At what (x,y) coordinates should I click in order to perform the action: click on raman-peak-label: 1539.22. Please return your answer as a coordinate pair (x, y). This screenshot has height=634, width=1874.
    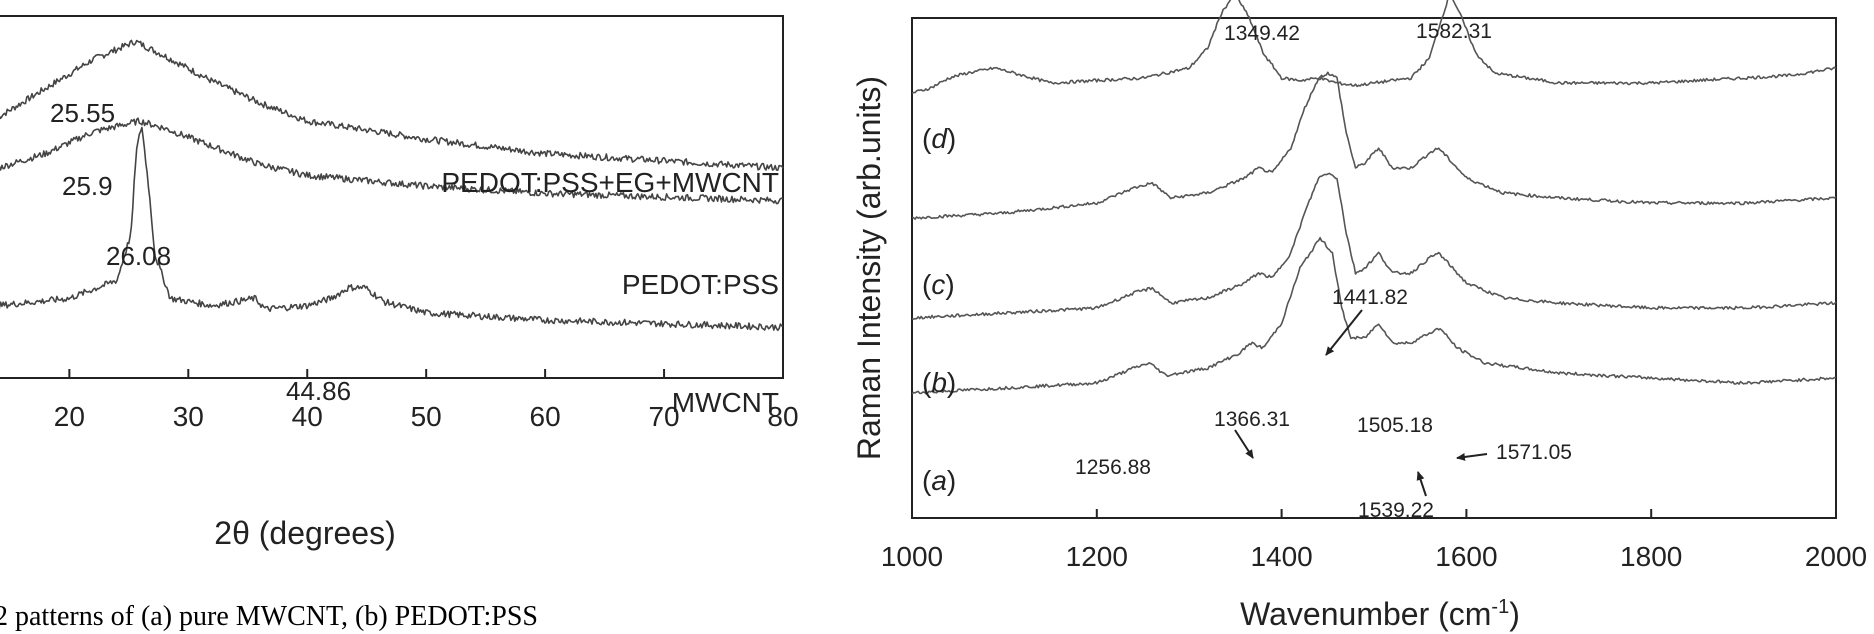
    Looking at the image, I should click on (1396, 510).